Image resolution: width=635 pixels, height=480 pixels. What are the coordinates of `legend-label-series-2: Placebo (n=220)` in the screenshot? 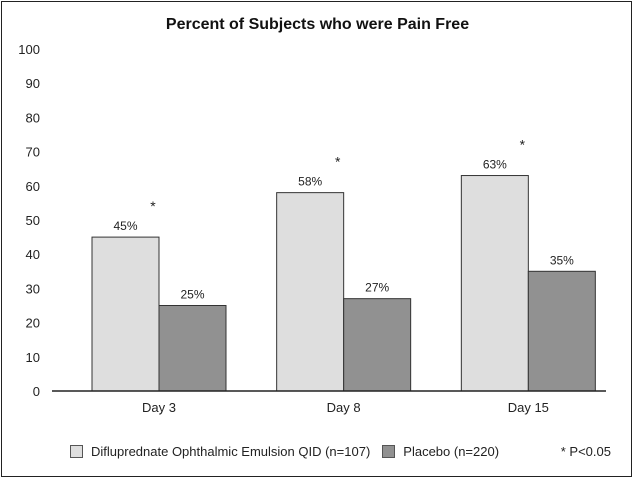 It's located at (451, 451).